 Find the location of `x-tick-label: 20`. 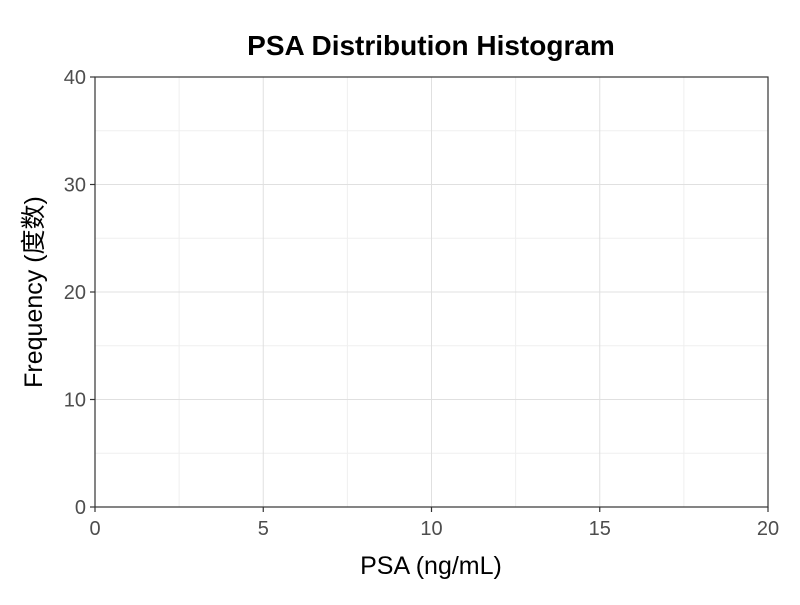

x-tick-label: 20 is located at coordinates (768, 529).